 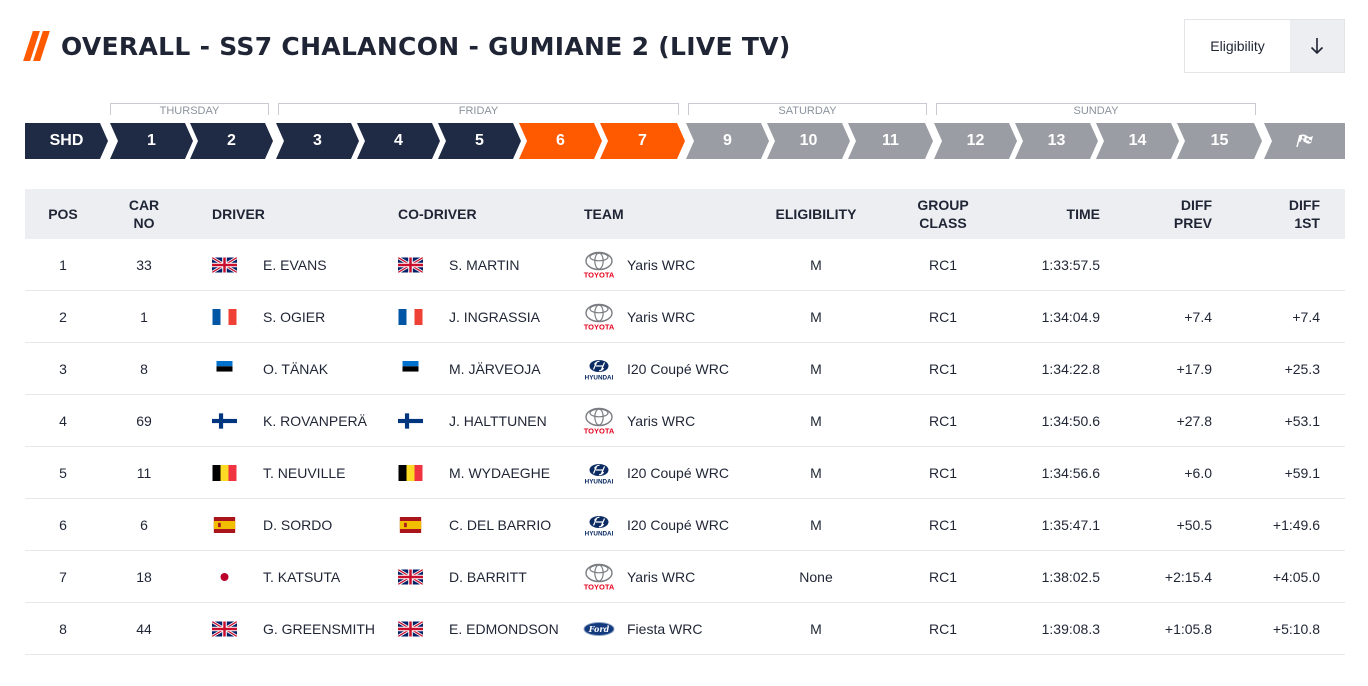 What do you see at coordinates (144, 205) in the screenshot?
I see `col-car-no-line1: CAR` at bounding box center [144, 205].